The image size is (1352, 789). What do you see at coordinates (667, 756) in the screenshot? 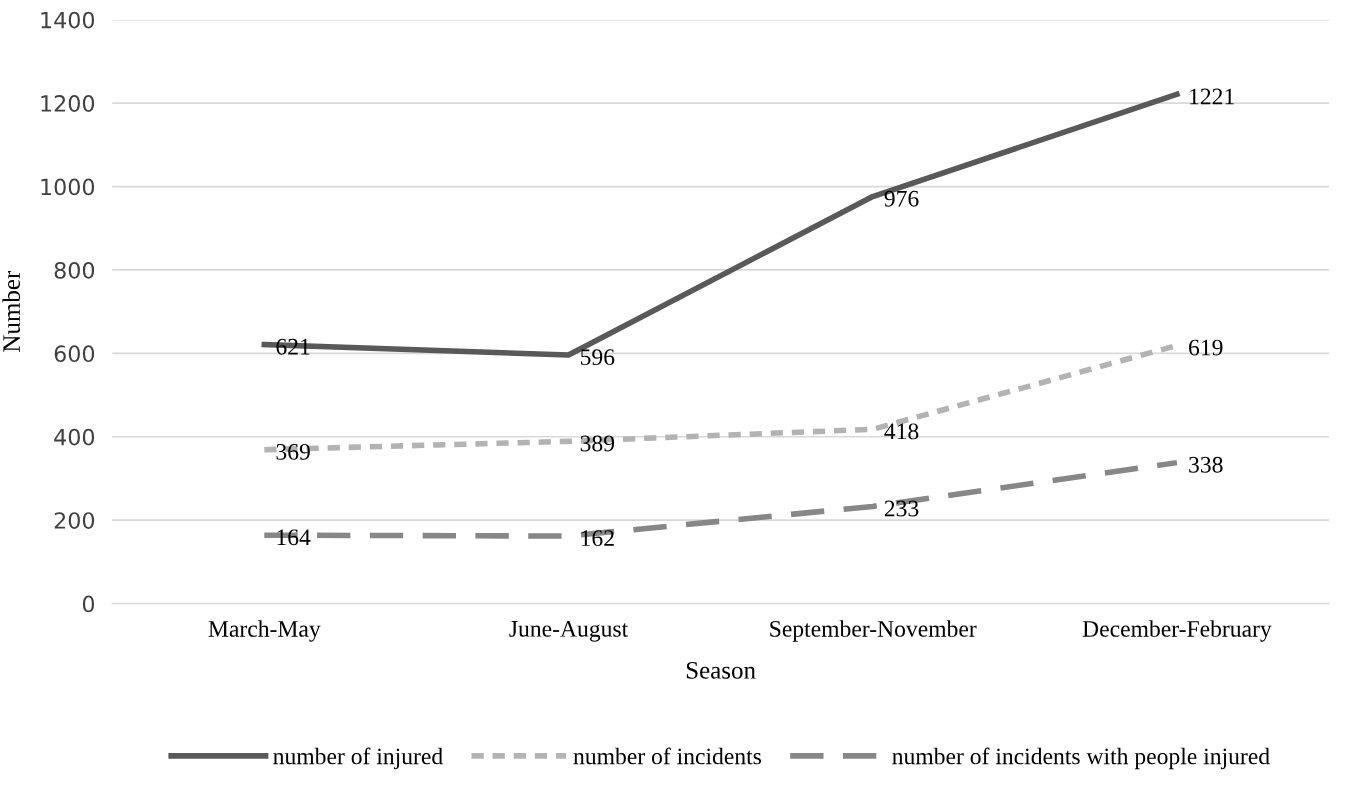
I see `legend-label: number of incidents` at bounding box center [667, 756].